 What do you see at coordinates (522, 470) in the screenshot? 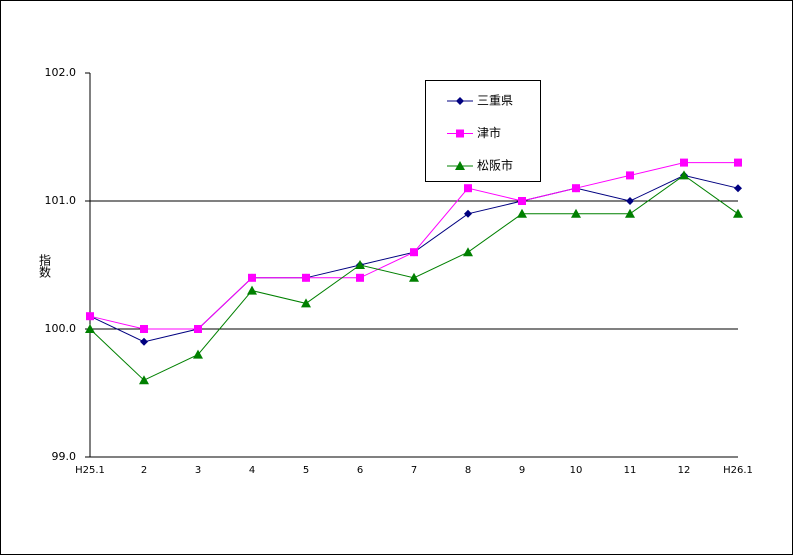
I see `x-tick-label: 9` at bounding box center [522, 470].